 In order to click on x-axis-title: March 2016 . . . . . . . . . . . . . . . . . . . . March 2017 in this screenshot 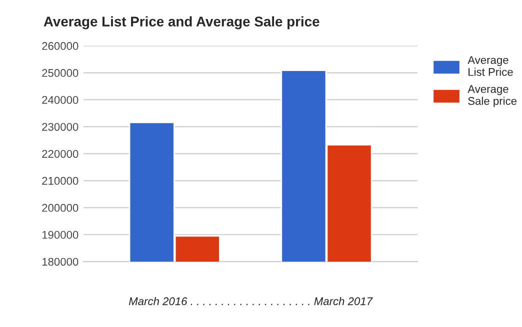, I will do `click(250, 301)`.